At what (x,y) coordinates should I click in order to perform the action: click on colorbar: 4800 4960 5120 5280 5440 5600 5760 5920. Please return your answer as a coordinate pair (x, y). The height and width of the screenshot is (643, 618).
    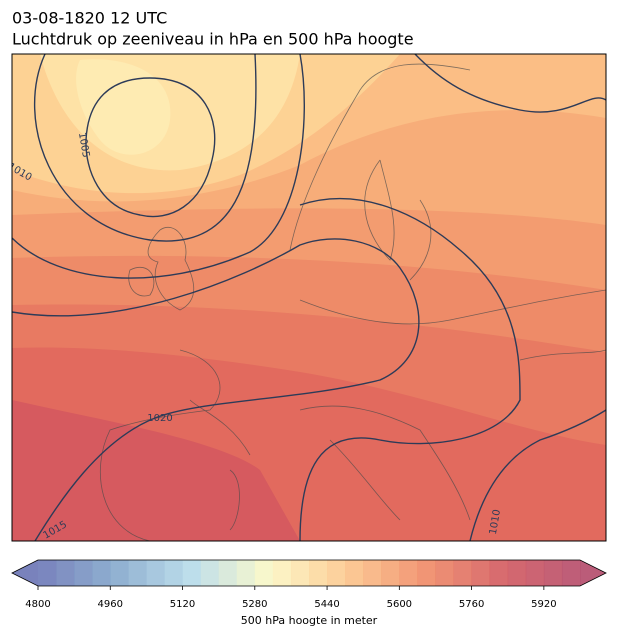
    Looking at the image, I should click on (309, 584).